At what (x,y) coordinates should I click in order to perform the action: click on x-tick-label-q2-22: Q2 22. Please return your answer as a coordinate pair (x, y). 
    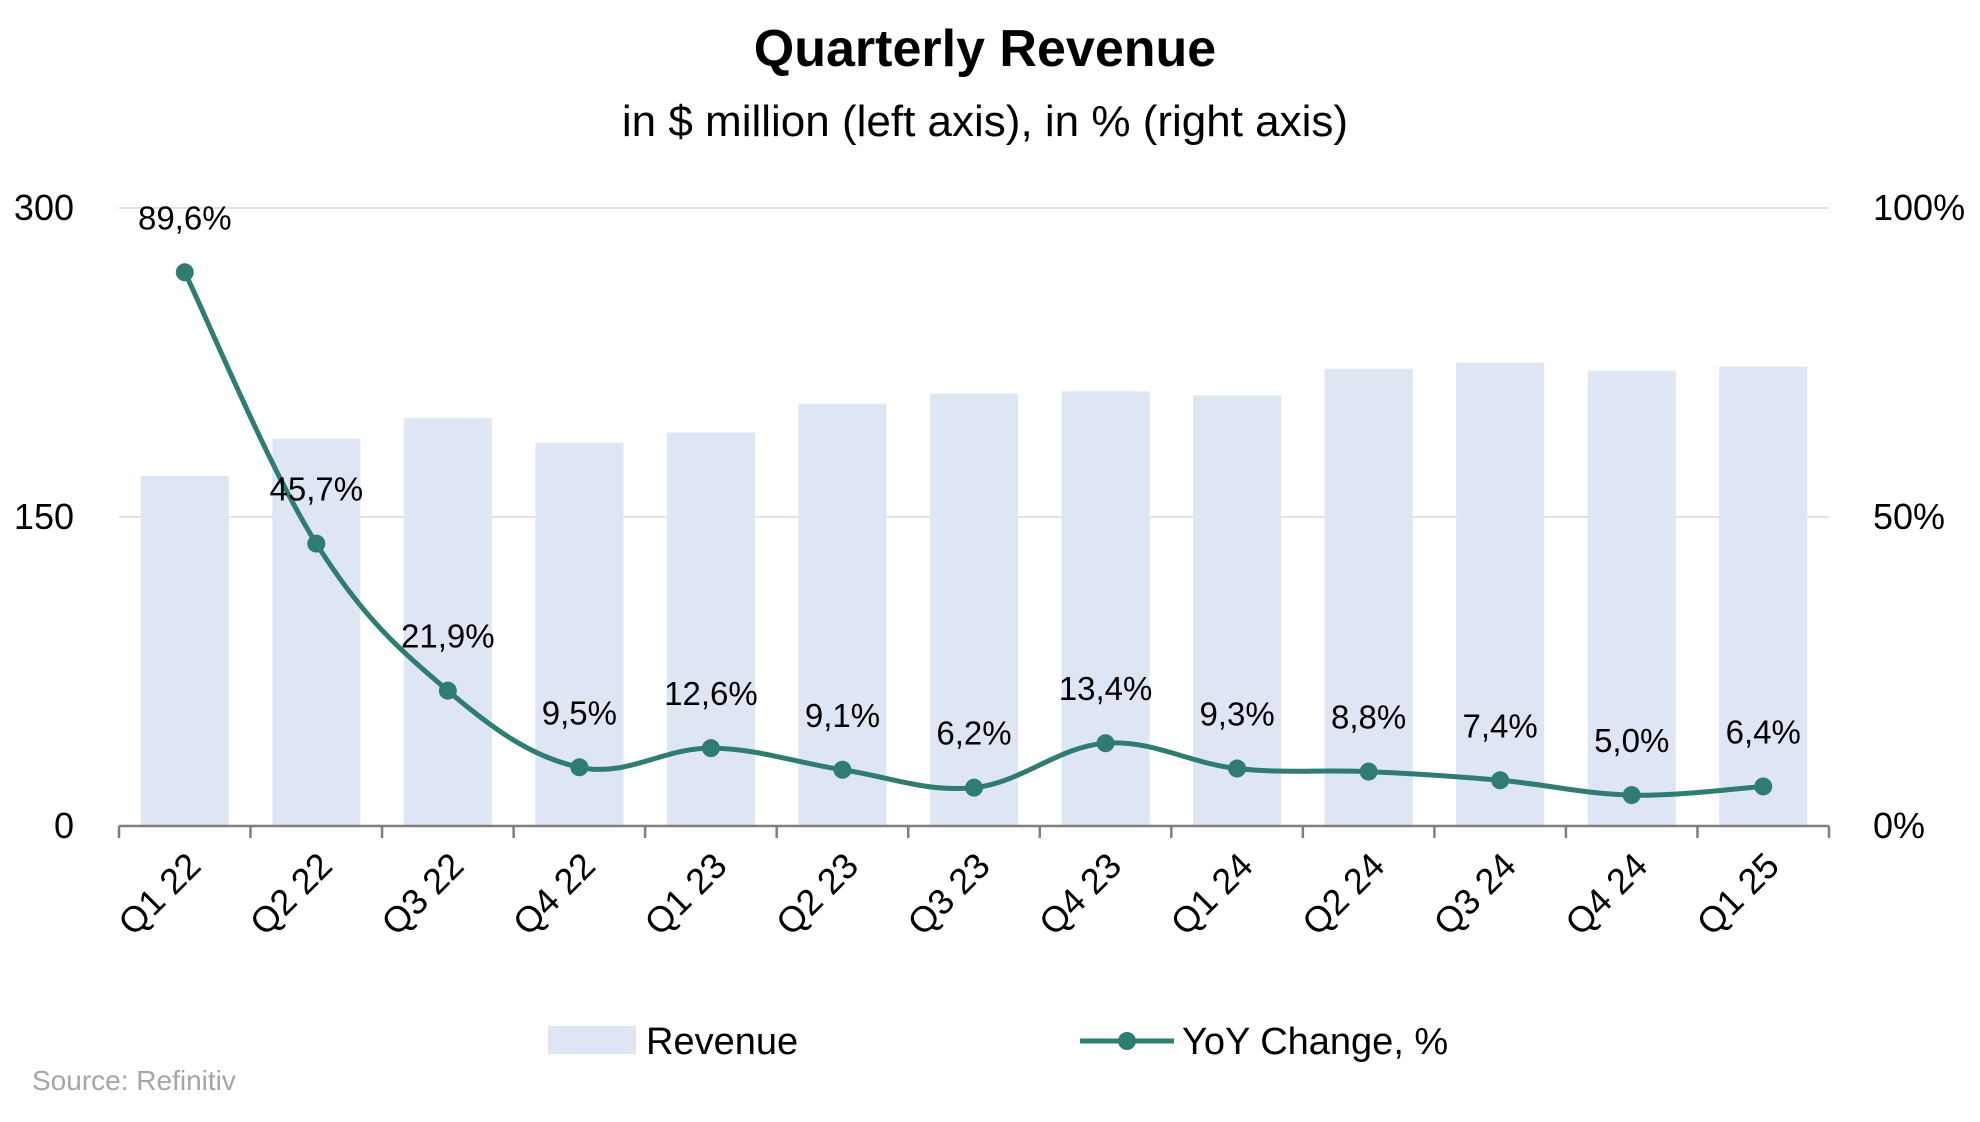
    Looking at the image, I should click on (291, 894).